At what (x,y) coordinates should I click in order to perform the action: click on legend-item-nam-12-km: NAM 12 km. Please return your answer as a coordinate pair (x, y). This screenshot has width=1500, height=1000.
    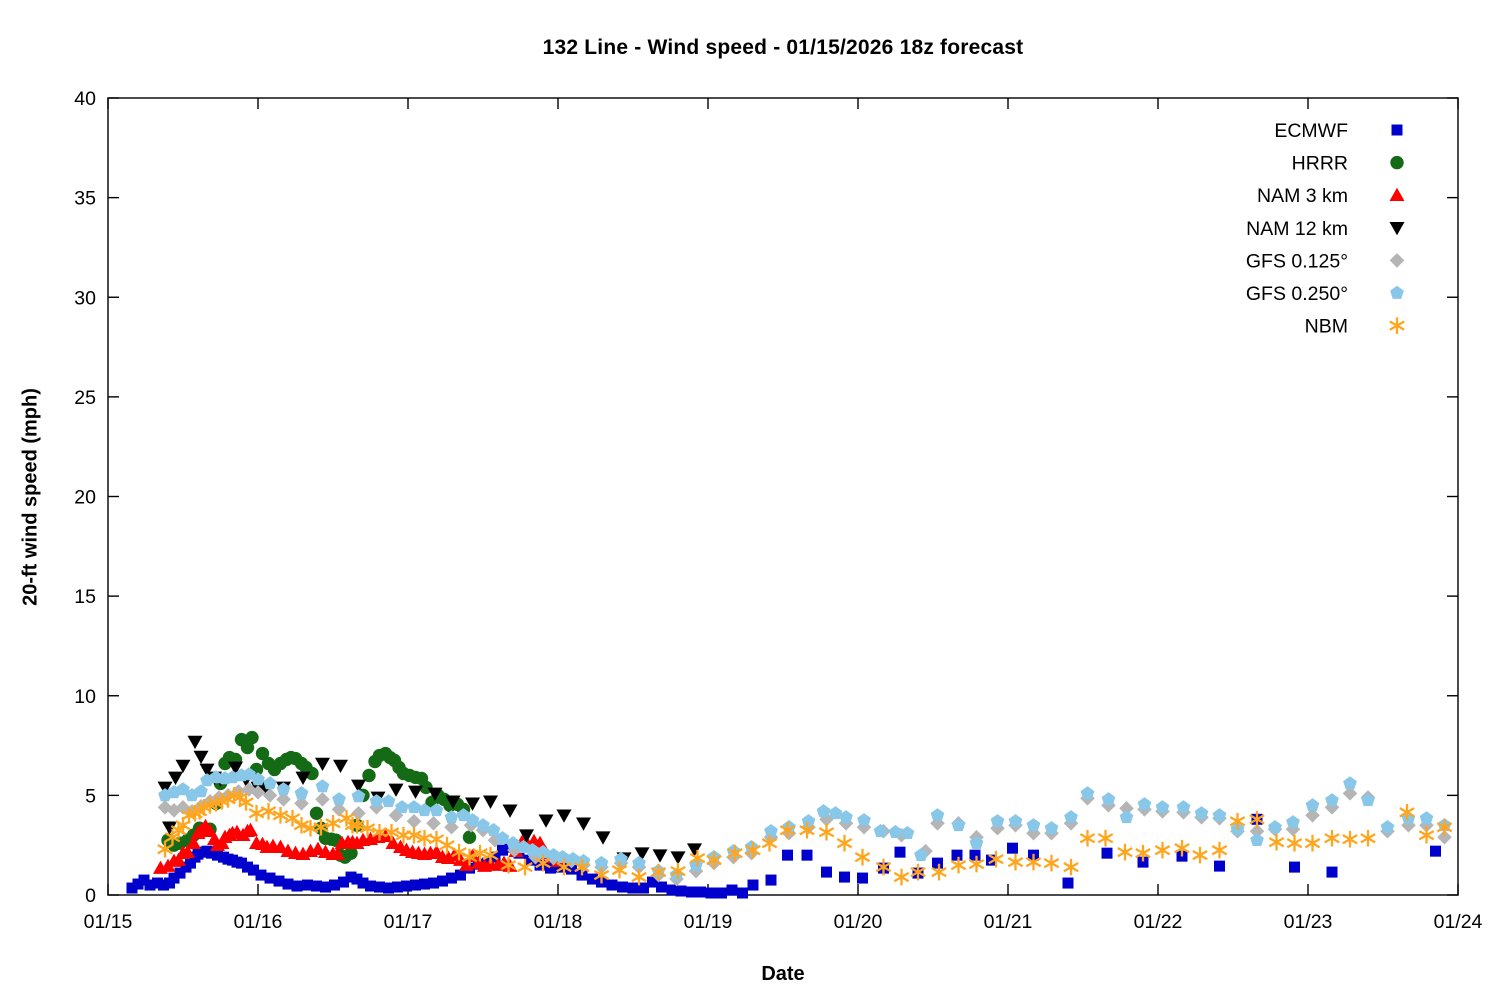
    Looking at the image, I should click on (1325, 229).